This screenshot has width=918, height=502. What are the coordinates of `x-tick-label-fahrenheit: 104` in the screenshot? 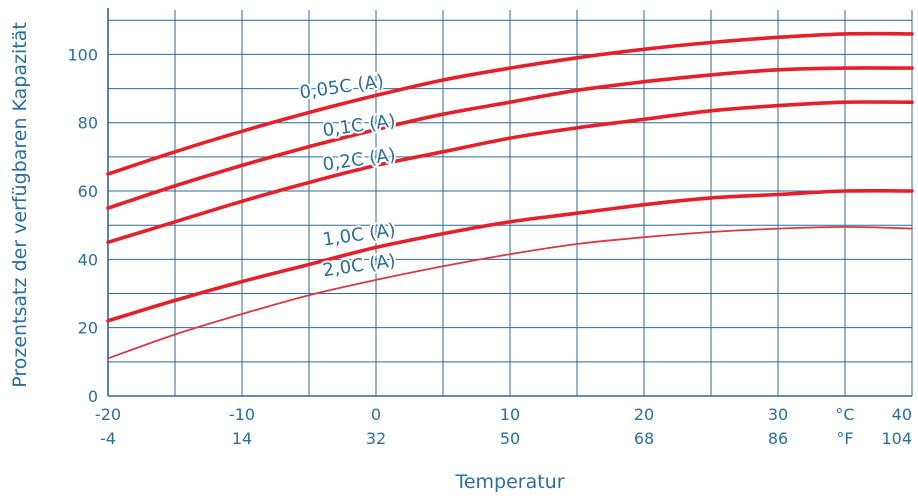 It's located at (896, 438).